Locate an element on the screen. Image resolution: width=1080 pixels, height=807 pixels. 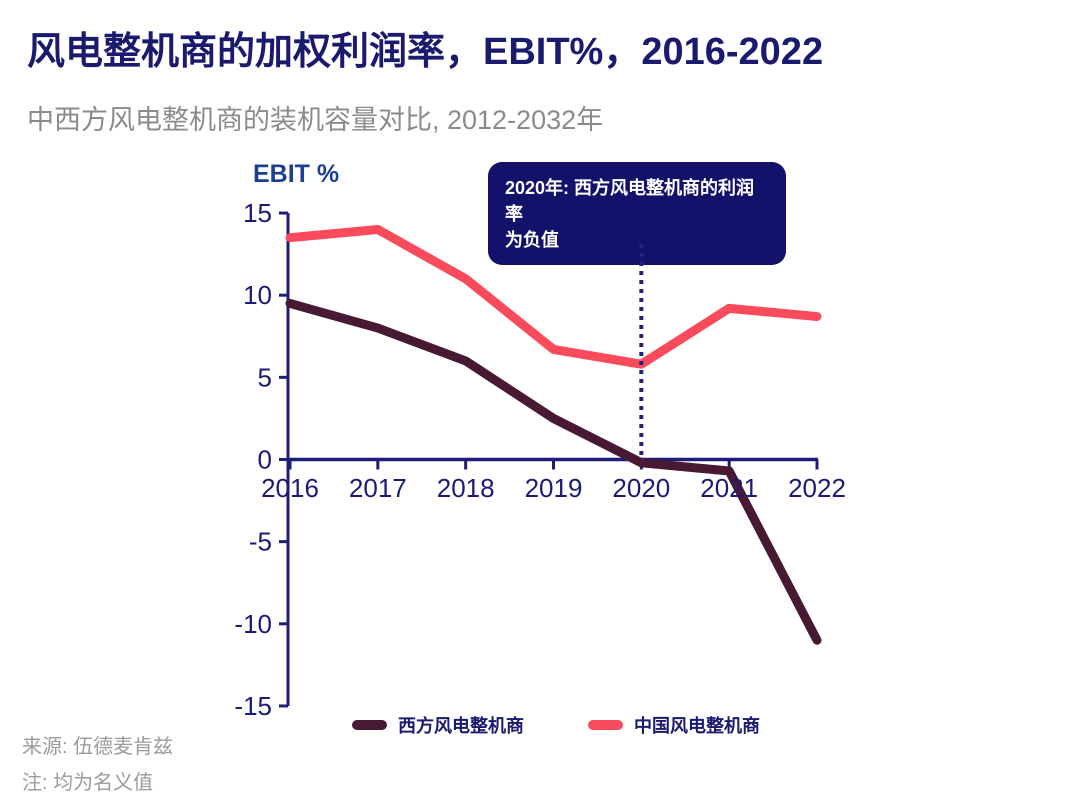
y-tick-label: -10 is located at coordinates (253, 624).